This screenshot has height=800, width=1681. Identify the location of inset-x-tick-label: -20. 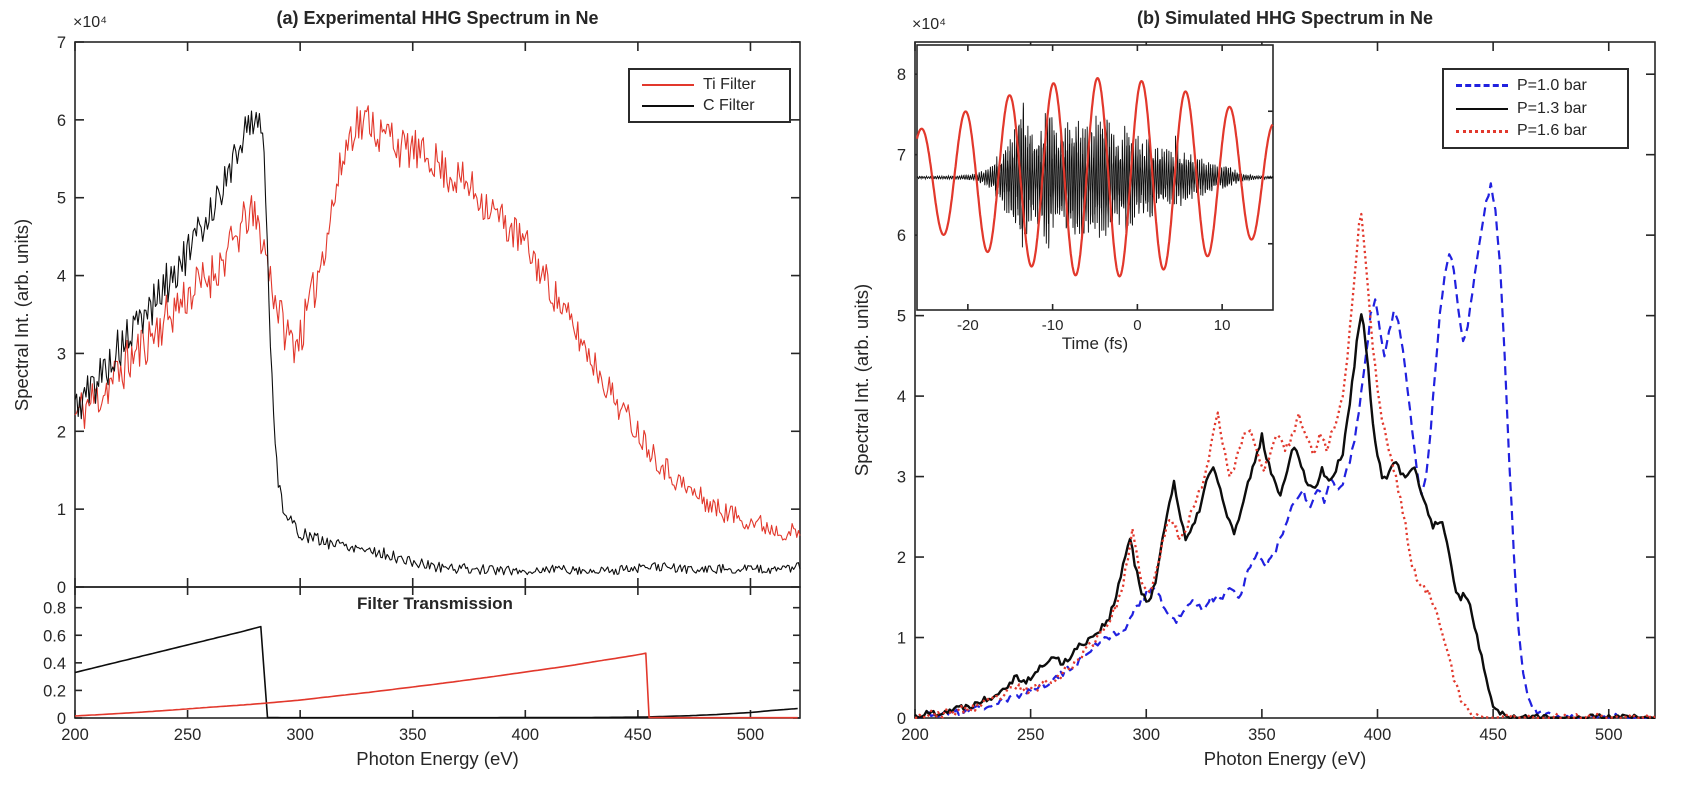
(968, 325).